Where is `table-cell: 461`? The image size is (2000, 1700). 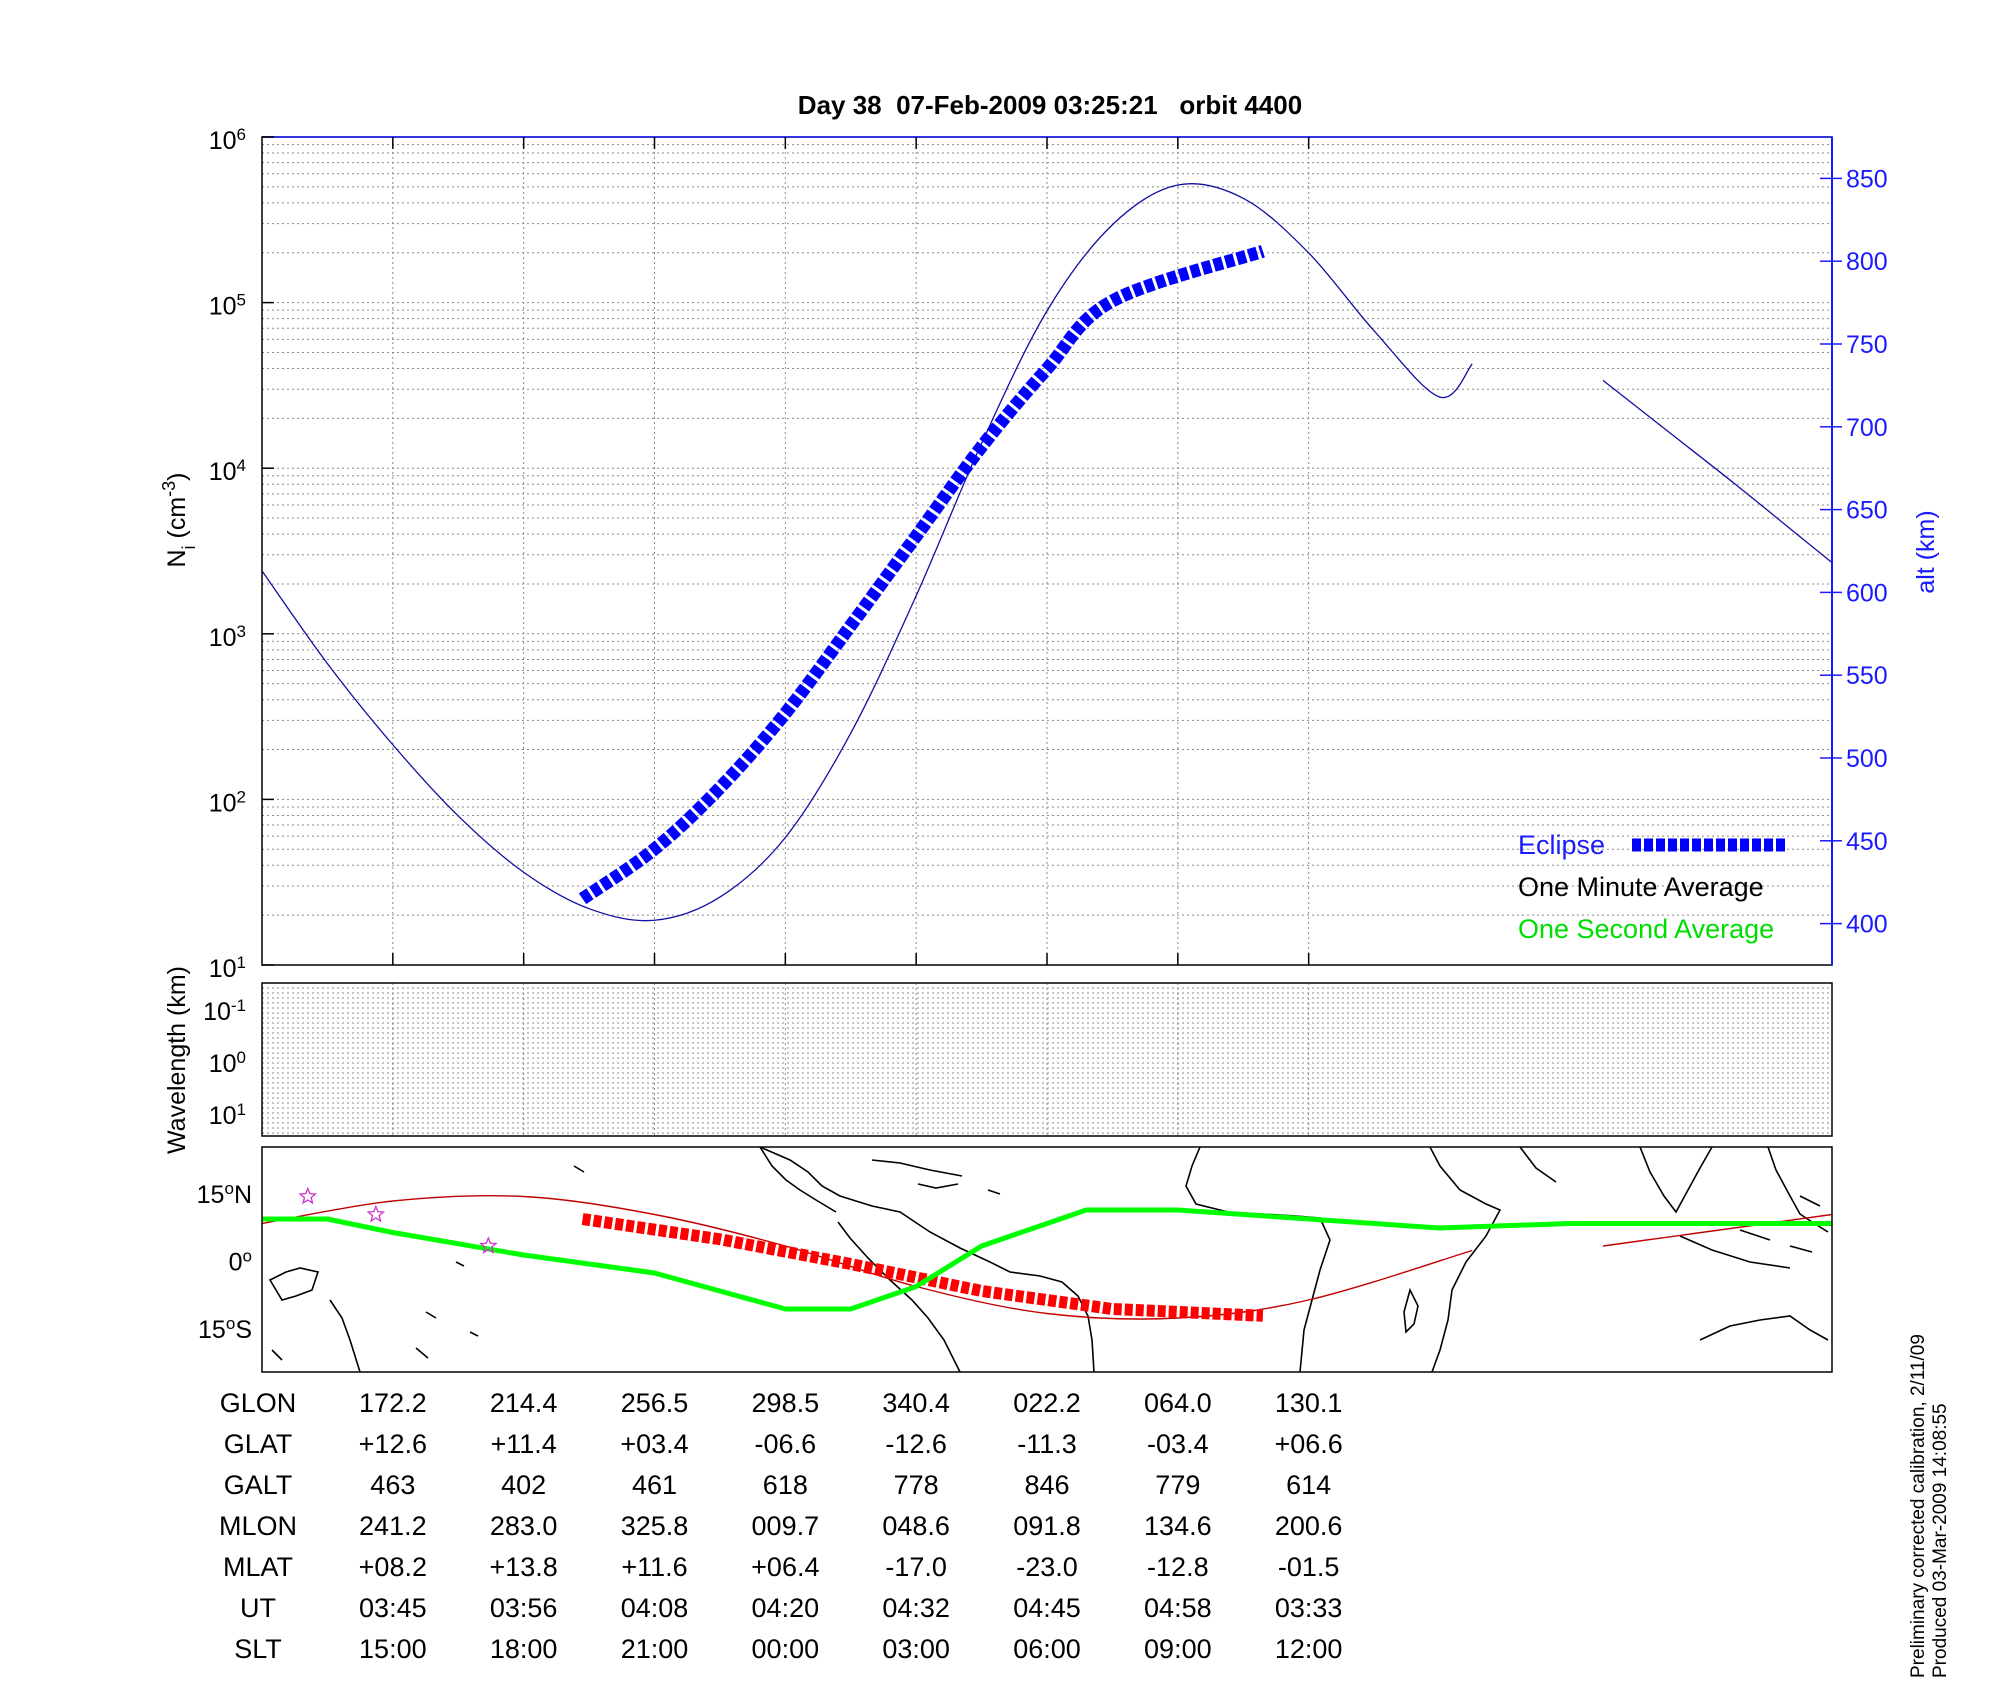 table-cell: 461 is located at coordinates (654, 1485).